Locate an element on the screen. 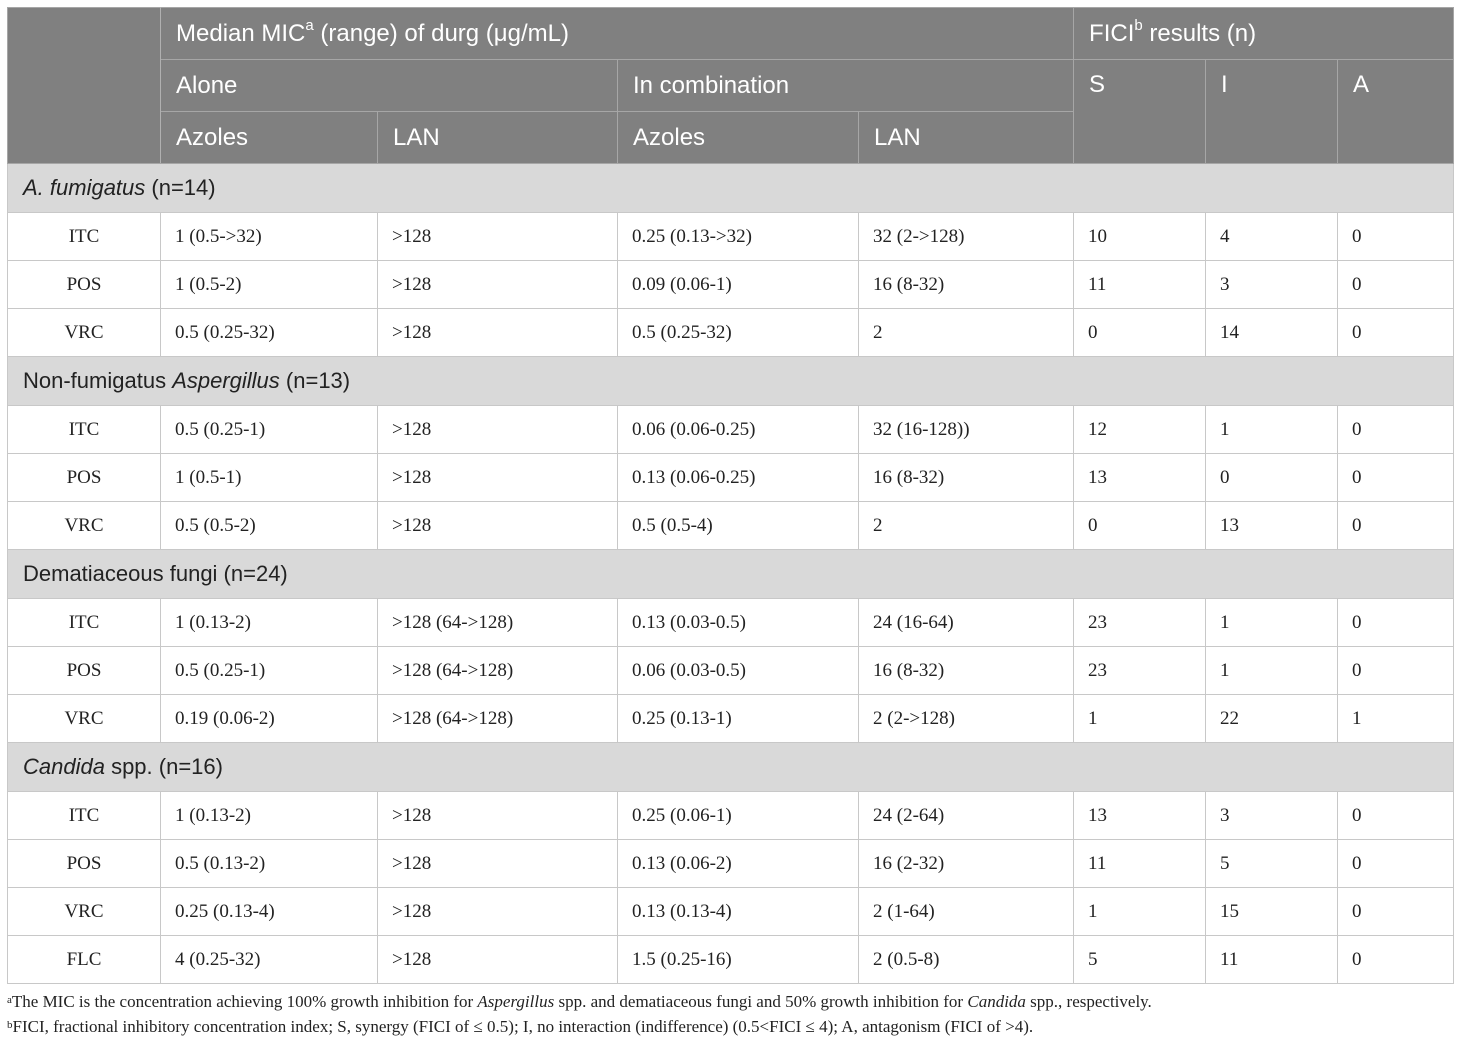  header-fici-text: FICI is located at coordinates (1112, 33).